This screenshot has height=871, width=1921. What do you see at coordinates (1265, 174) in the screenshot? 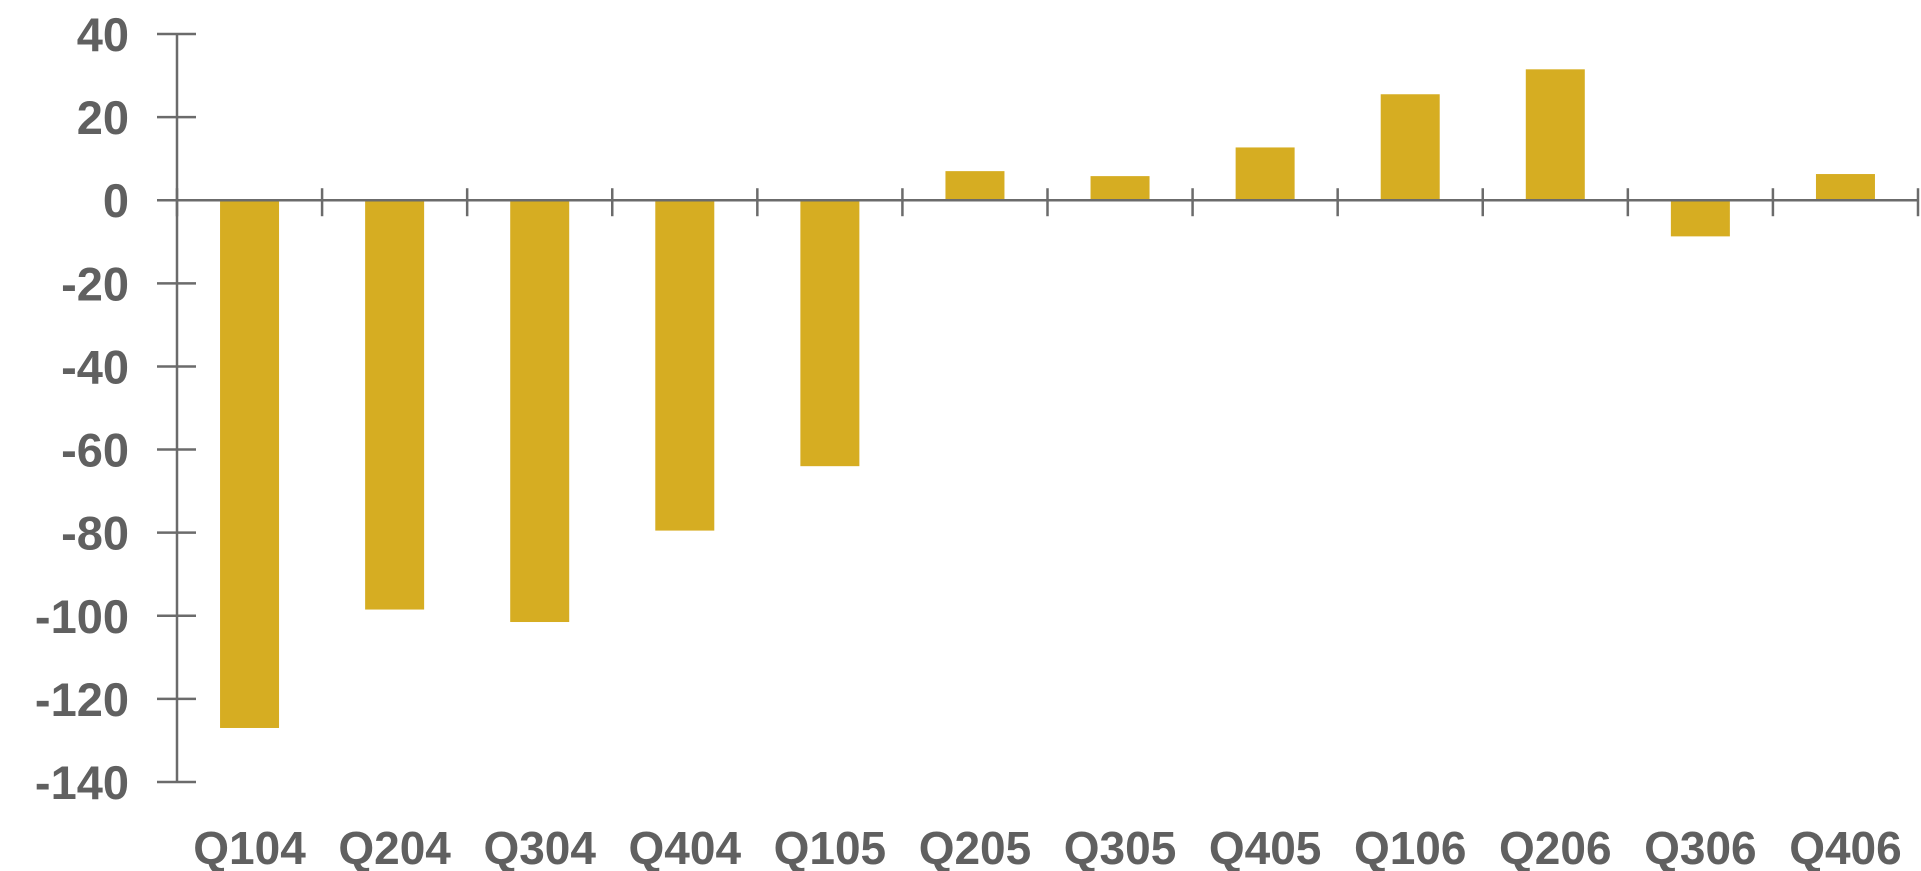
I see `bar-q405` at bounding box center [1265, 174].